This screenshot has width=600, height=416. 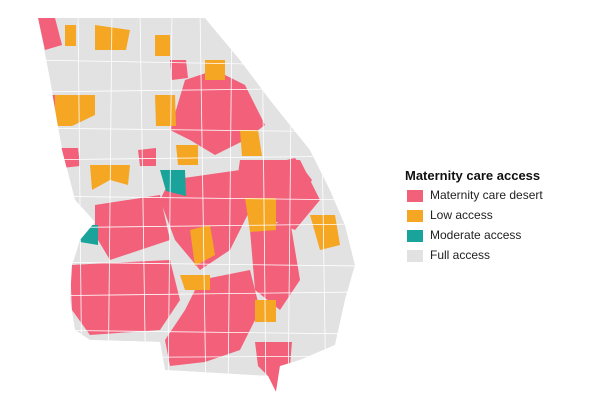 What do you see at coordinates (461, 215) in the screenshot?
I see `legend-label: Low access` at bounding box center [461, 215].